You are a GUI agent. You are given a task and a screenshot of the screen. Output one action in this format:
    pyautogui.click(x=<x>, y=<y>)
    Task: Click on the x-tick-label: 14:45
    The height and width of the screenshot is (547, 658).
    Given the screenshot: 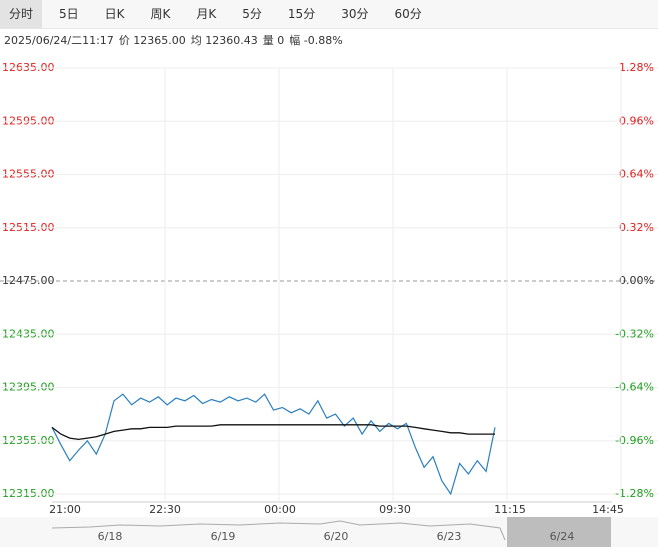 What is the action you would take?
    pyautogui.click(x=608, y=509)
    